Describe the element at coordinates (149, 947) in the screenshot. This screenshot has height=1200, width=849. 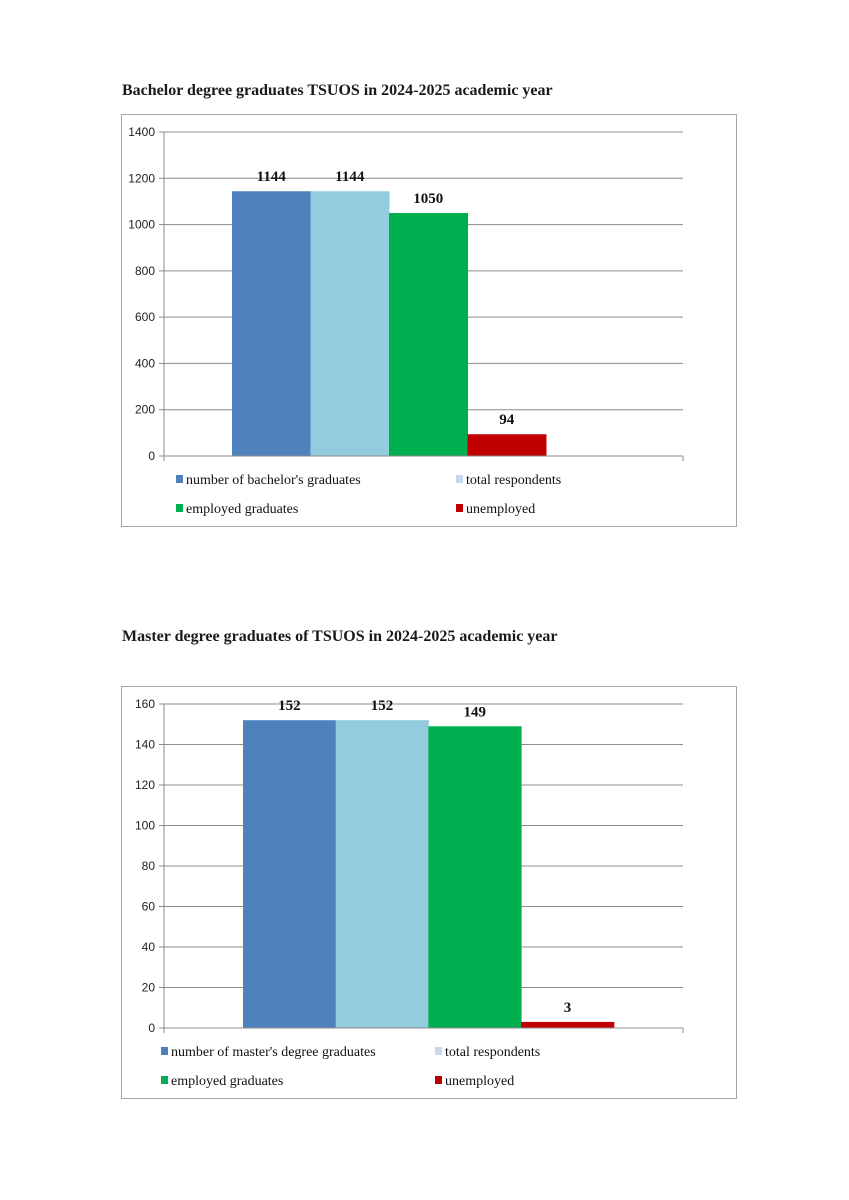
I see `y-tick-label: 40` at that location.